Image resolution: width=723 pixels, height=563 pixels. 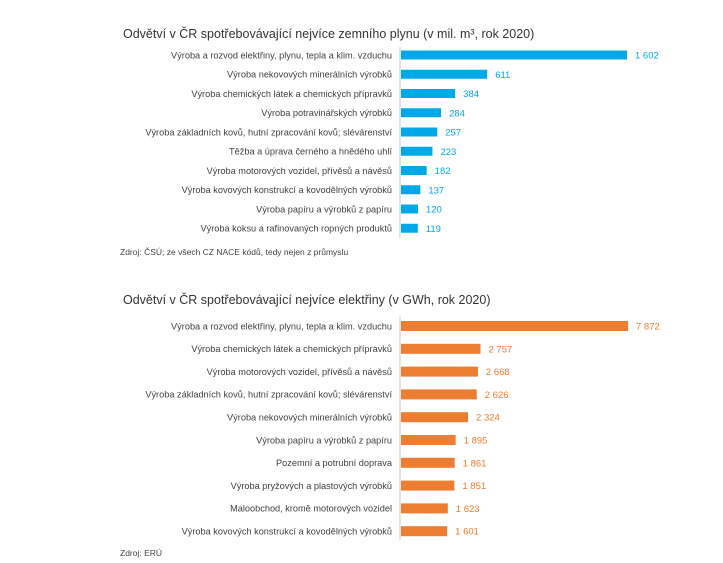 I want to click on data-label: 223, so click(x=448, y=152).